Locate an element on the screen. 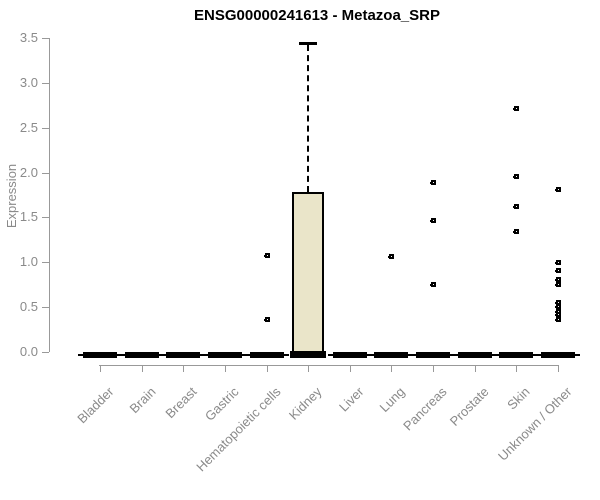  x-axis-line is located at coordinates (329, 365).